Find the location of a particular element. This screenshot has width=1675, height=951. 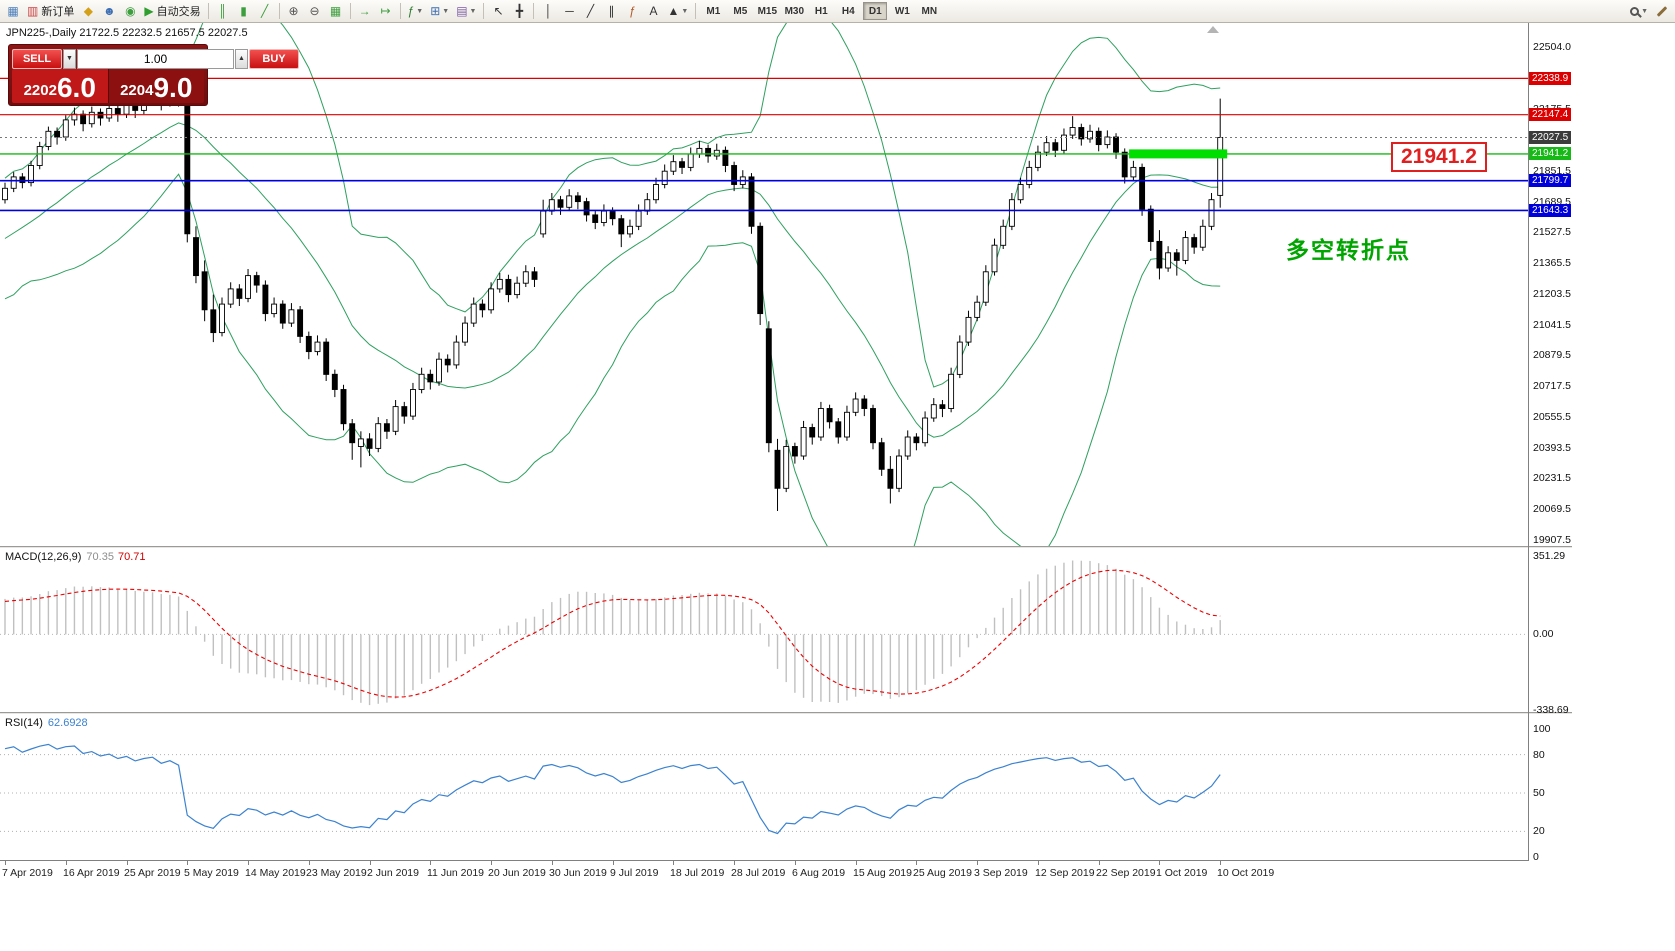

edit-button is located at coordinates (1662, 11).